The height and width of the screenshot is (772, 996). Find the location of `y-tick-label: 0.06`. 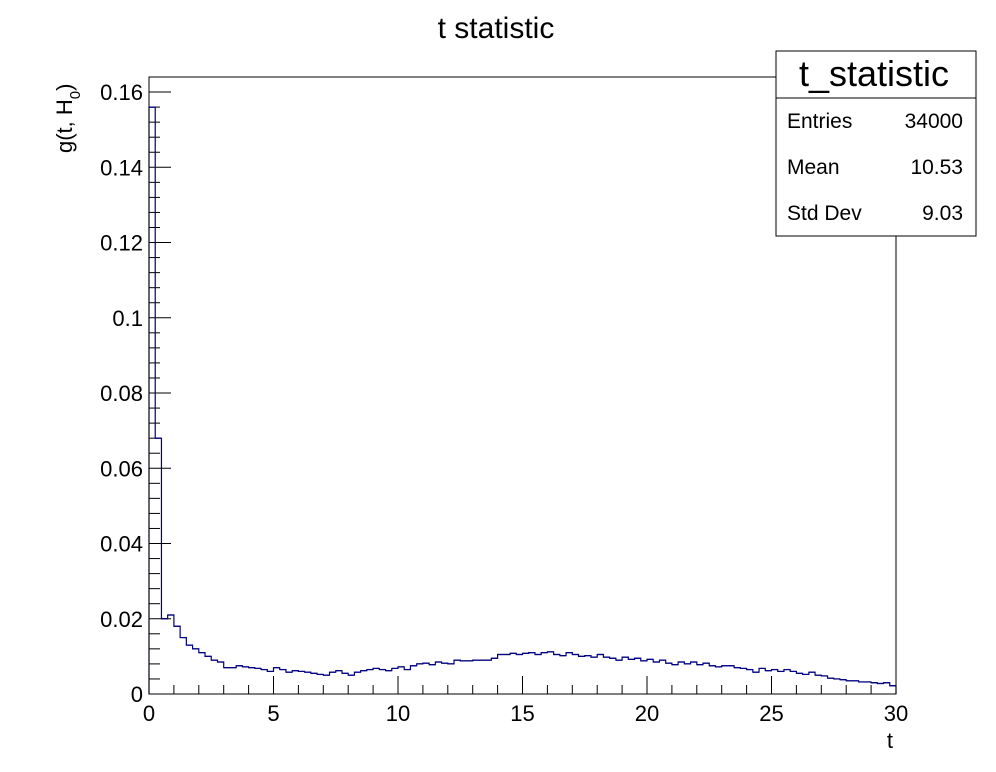

y-tick-label: 0.06 is located at coordinates (121, 468).